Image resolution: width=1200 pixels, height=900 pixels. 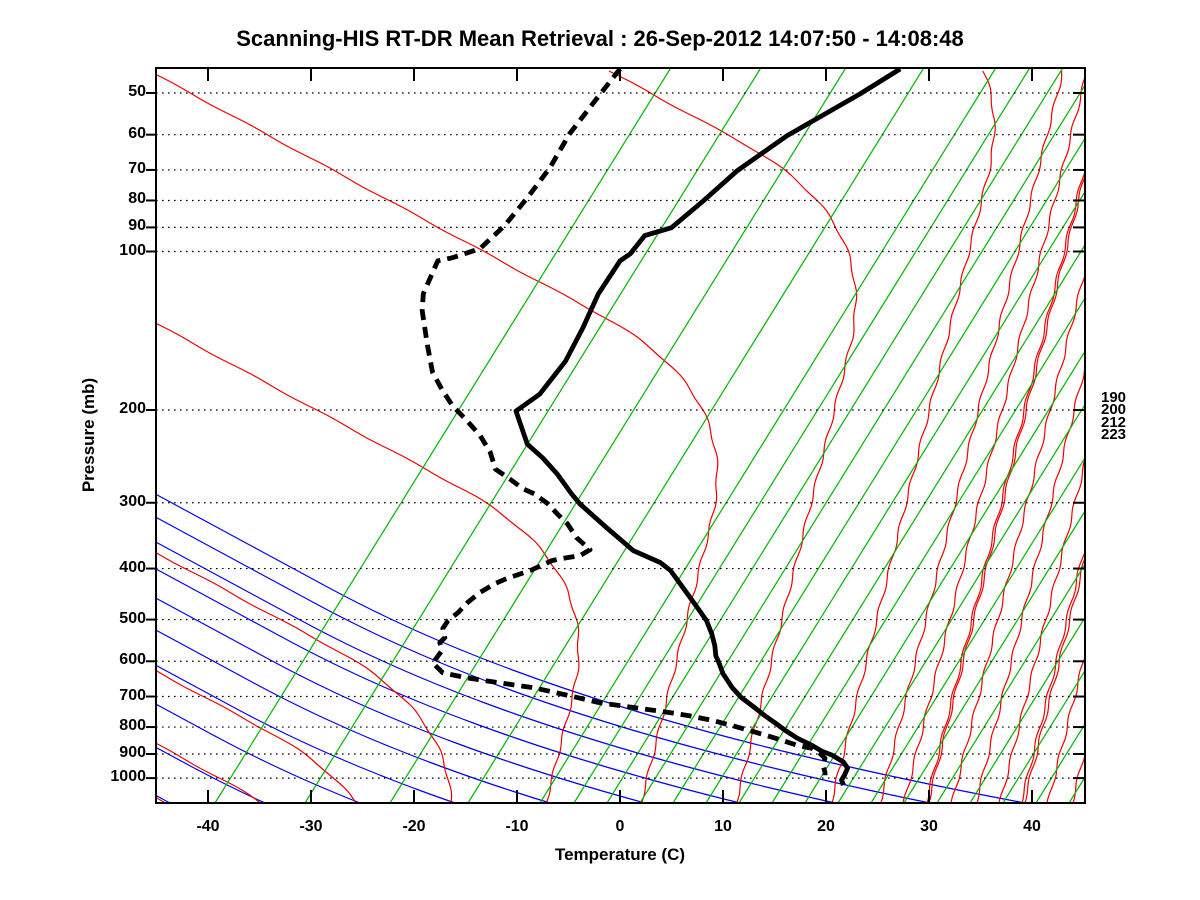 What do you see at coordinates (132, 501) in the screenshot?
I see `pressure-tick-label: 300` at bounding box center [132, 501].